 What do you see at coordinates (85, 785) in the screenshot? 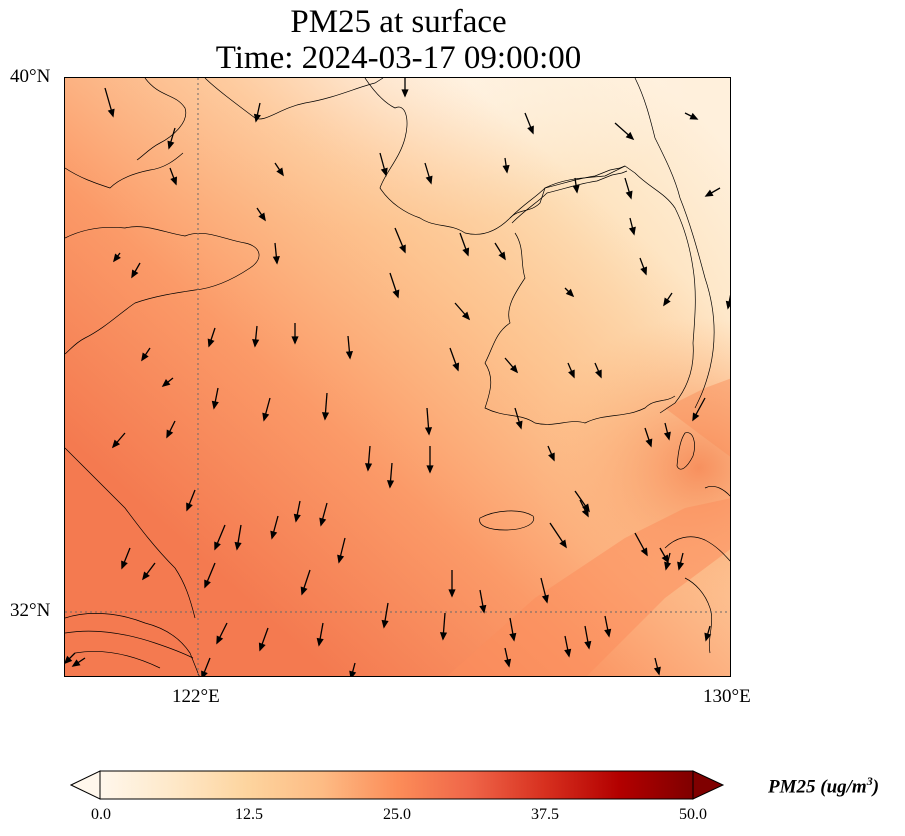
I see `colorbar-extend-min` at bounding box center [85, 785].